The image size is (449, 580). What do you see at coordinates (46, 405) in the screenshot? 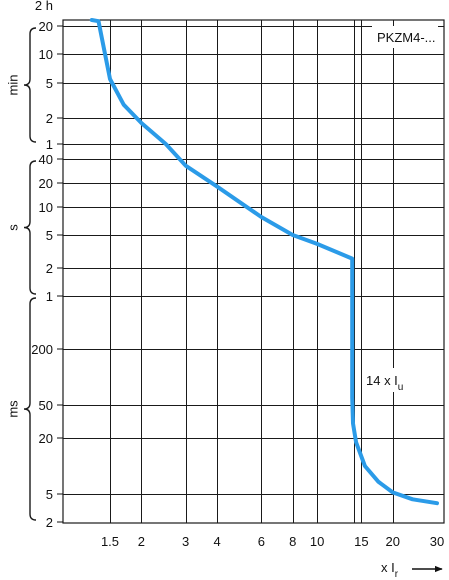
I see `y-tick-label: 50` at bounding box center [46, 405].